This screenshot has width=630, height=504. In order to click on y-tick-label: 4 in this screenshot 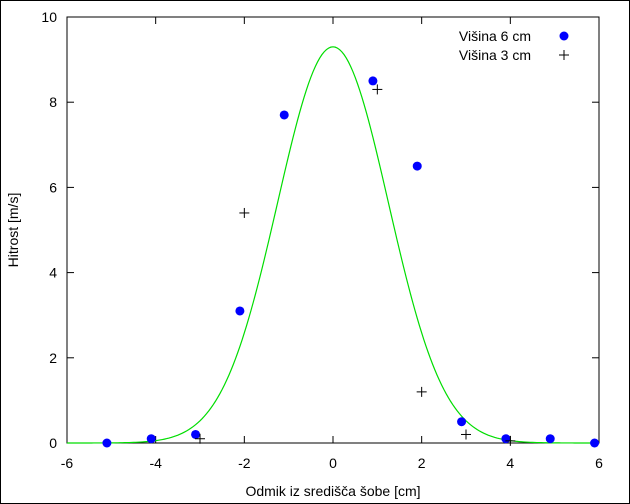, I will do `click(53, 273)`.